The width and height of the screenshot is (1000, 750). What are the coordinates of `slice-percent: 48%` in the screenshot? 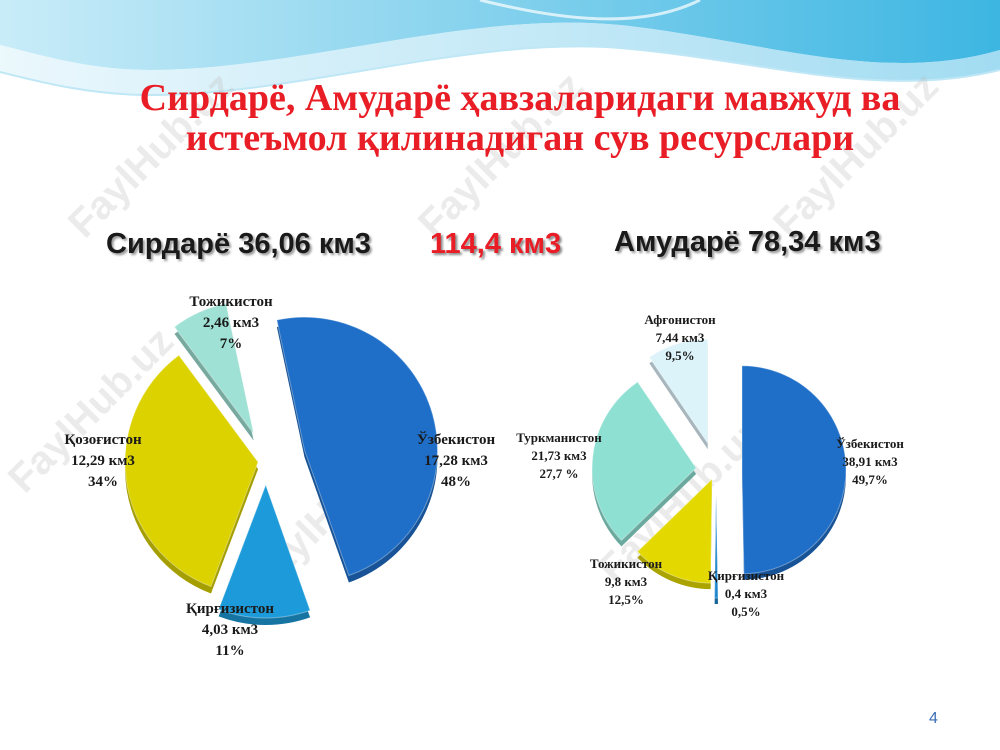 It's located at (456, 482).